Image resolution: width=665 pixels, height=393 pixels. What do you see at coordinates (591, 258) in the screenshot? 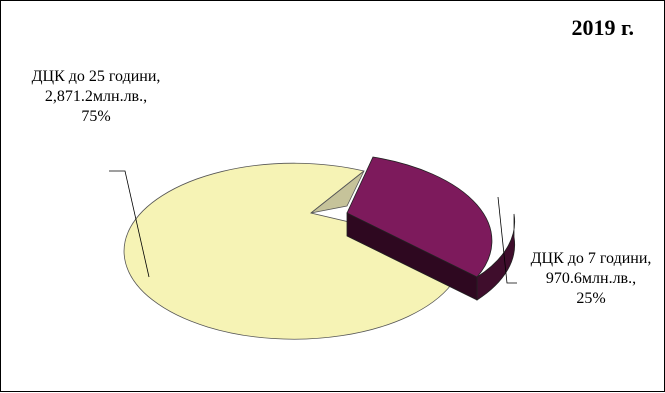
I see `slice-label-small-line1: ДЦК до 7 години,` at bounding box center [591, 258].